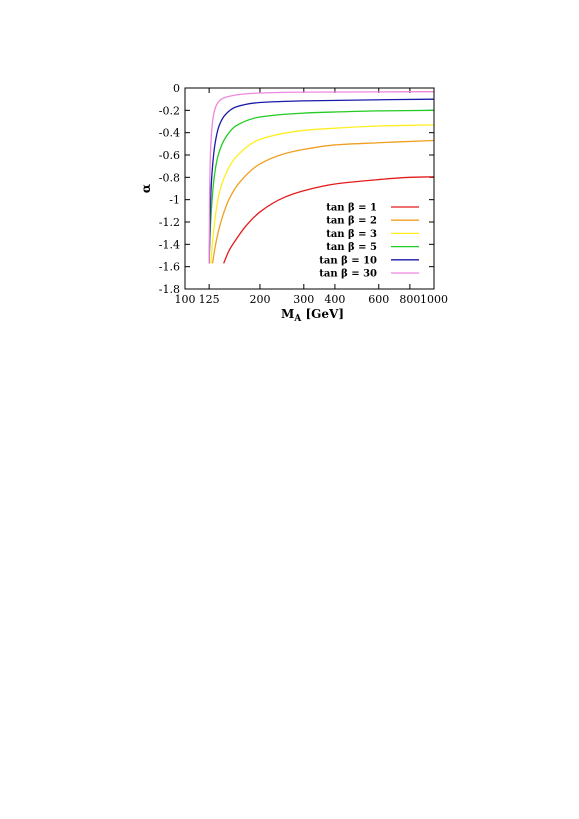 The width and height of the screenshot is (579, 819). Describe the element at coordinates (185, 299) in the screenshot. I see `x-tick-label: 100` at that location.